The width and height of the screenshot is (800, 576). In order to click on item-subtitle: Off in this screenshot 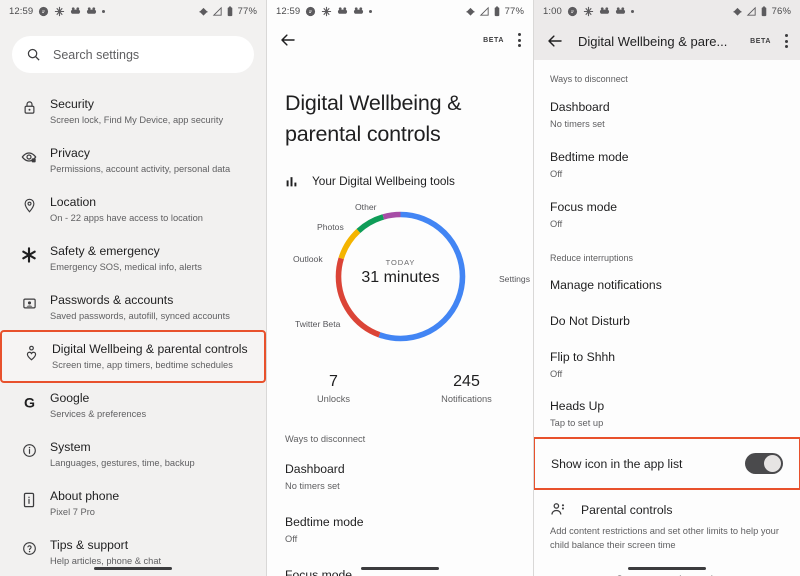, I will do `click(556, 174)`.